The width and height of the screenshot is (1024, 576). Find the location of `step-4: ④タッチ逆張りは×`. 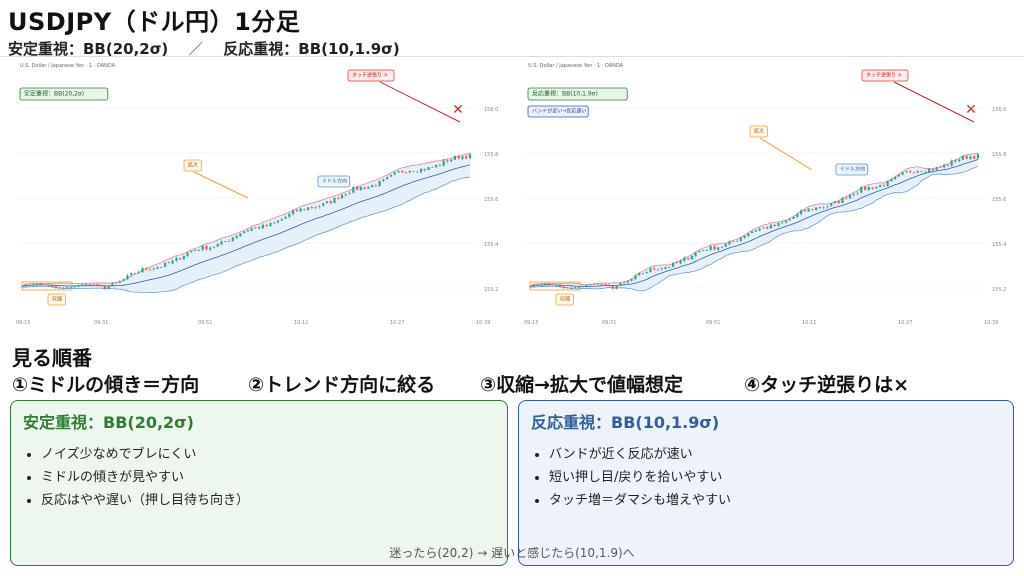

step-4: ④タッチ逆張りは× is located at coordinates (827, 385).